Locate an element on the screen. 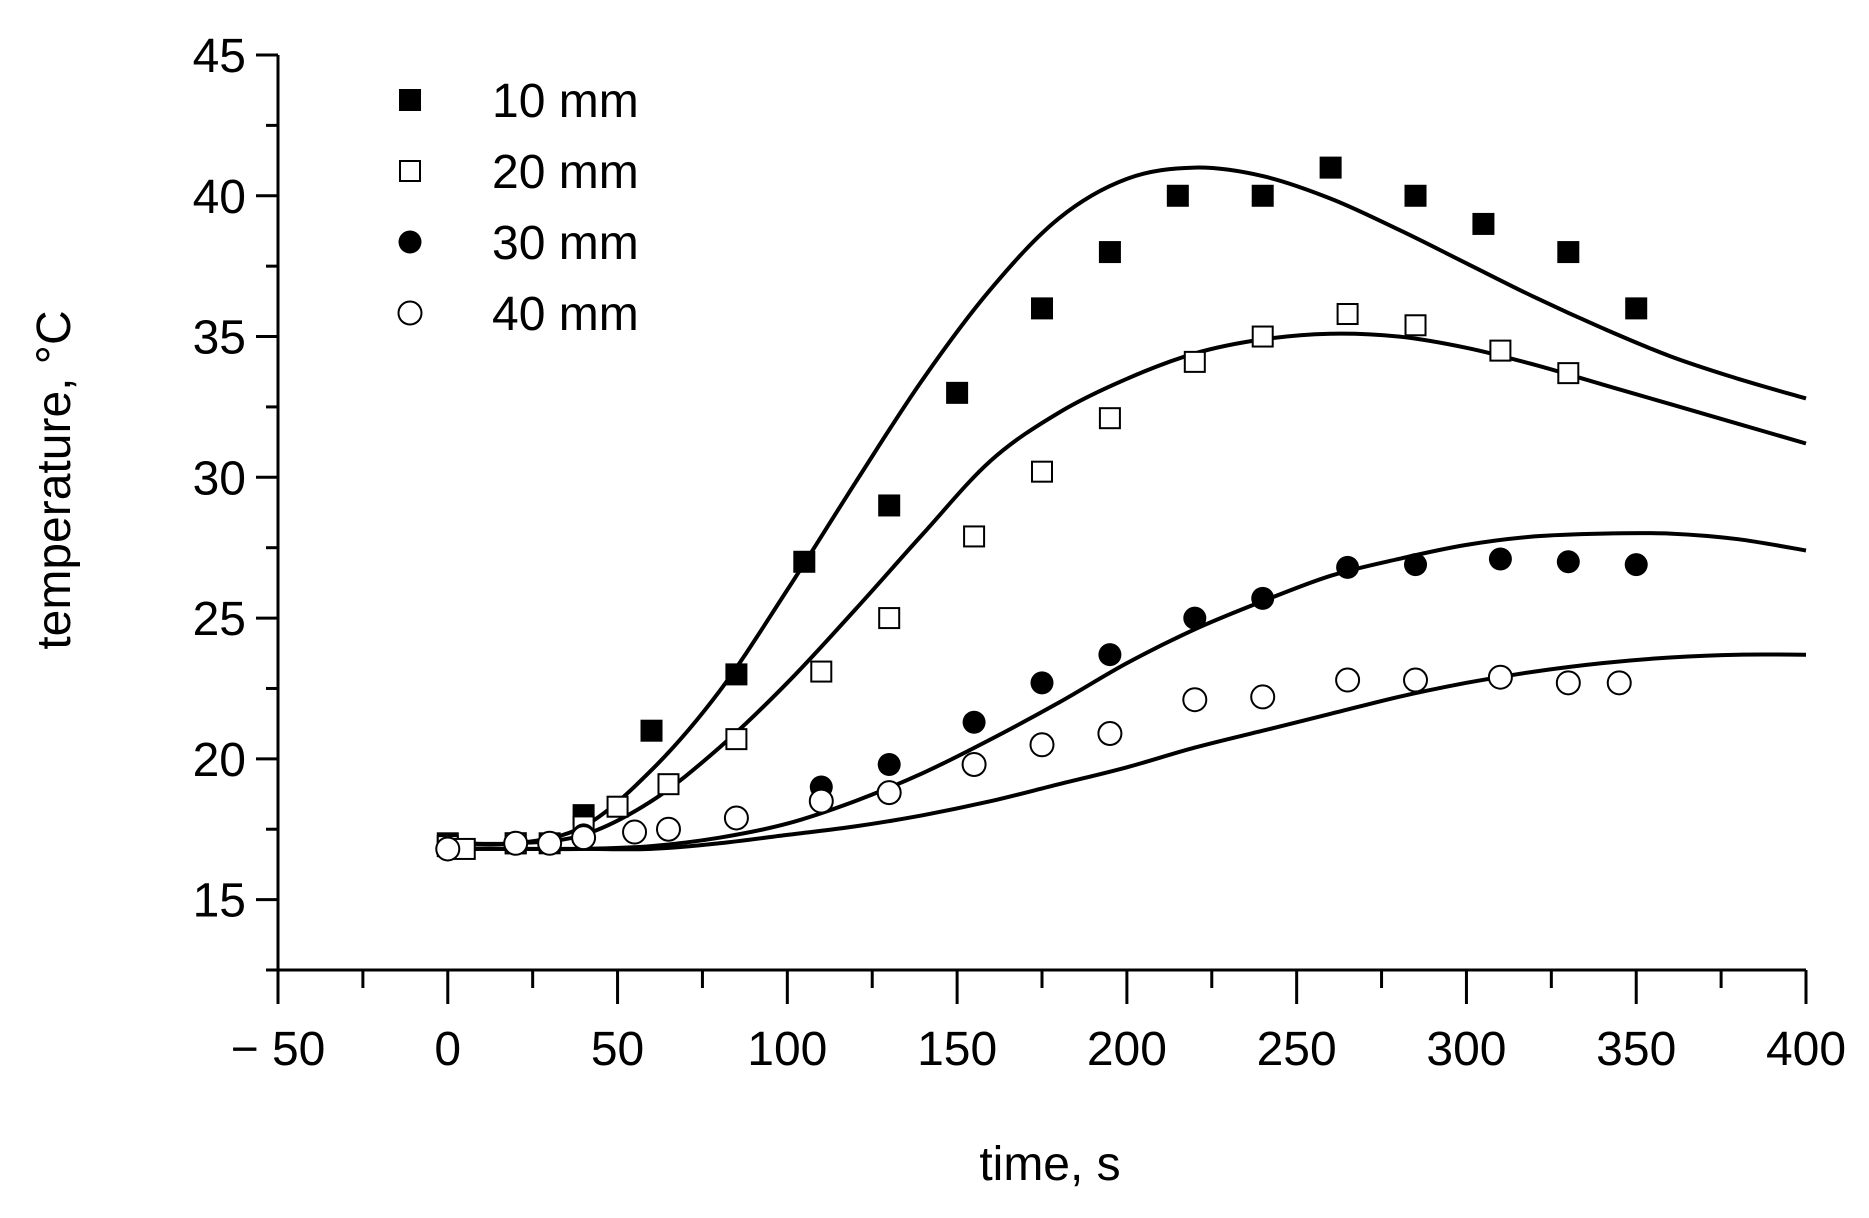  legend-marker-20-mm is located at coordinates (410, 171).